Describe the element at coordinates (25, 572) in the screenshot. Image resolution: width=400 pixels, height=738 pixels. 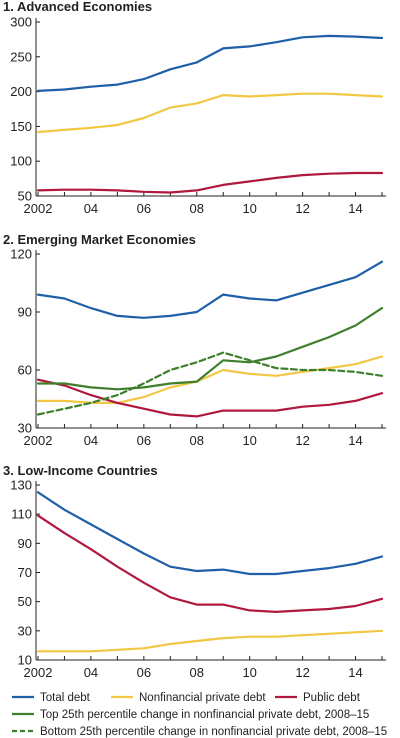
I see `y-tick-label: 70` at that location.